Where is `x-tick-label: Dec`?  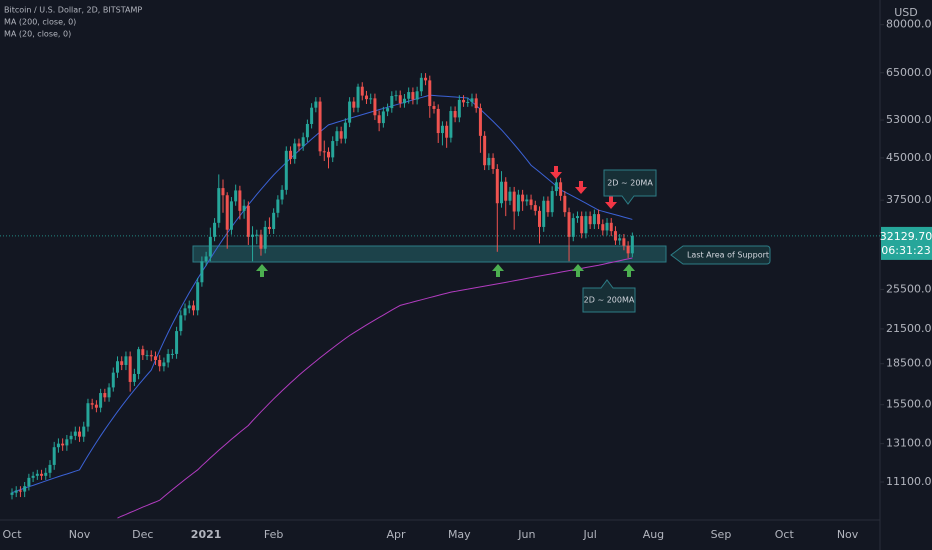
x-tick-label: Dec is located at coordinates (142, 534).